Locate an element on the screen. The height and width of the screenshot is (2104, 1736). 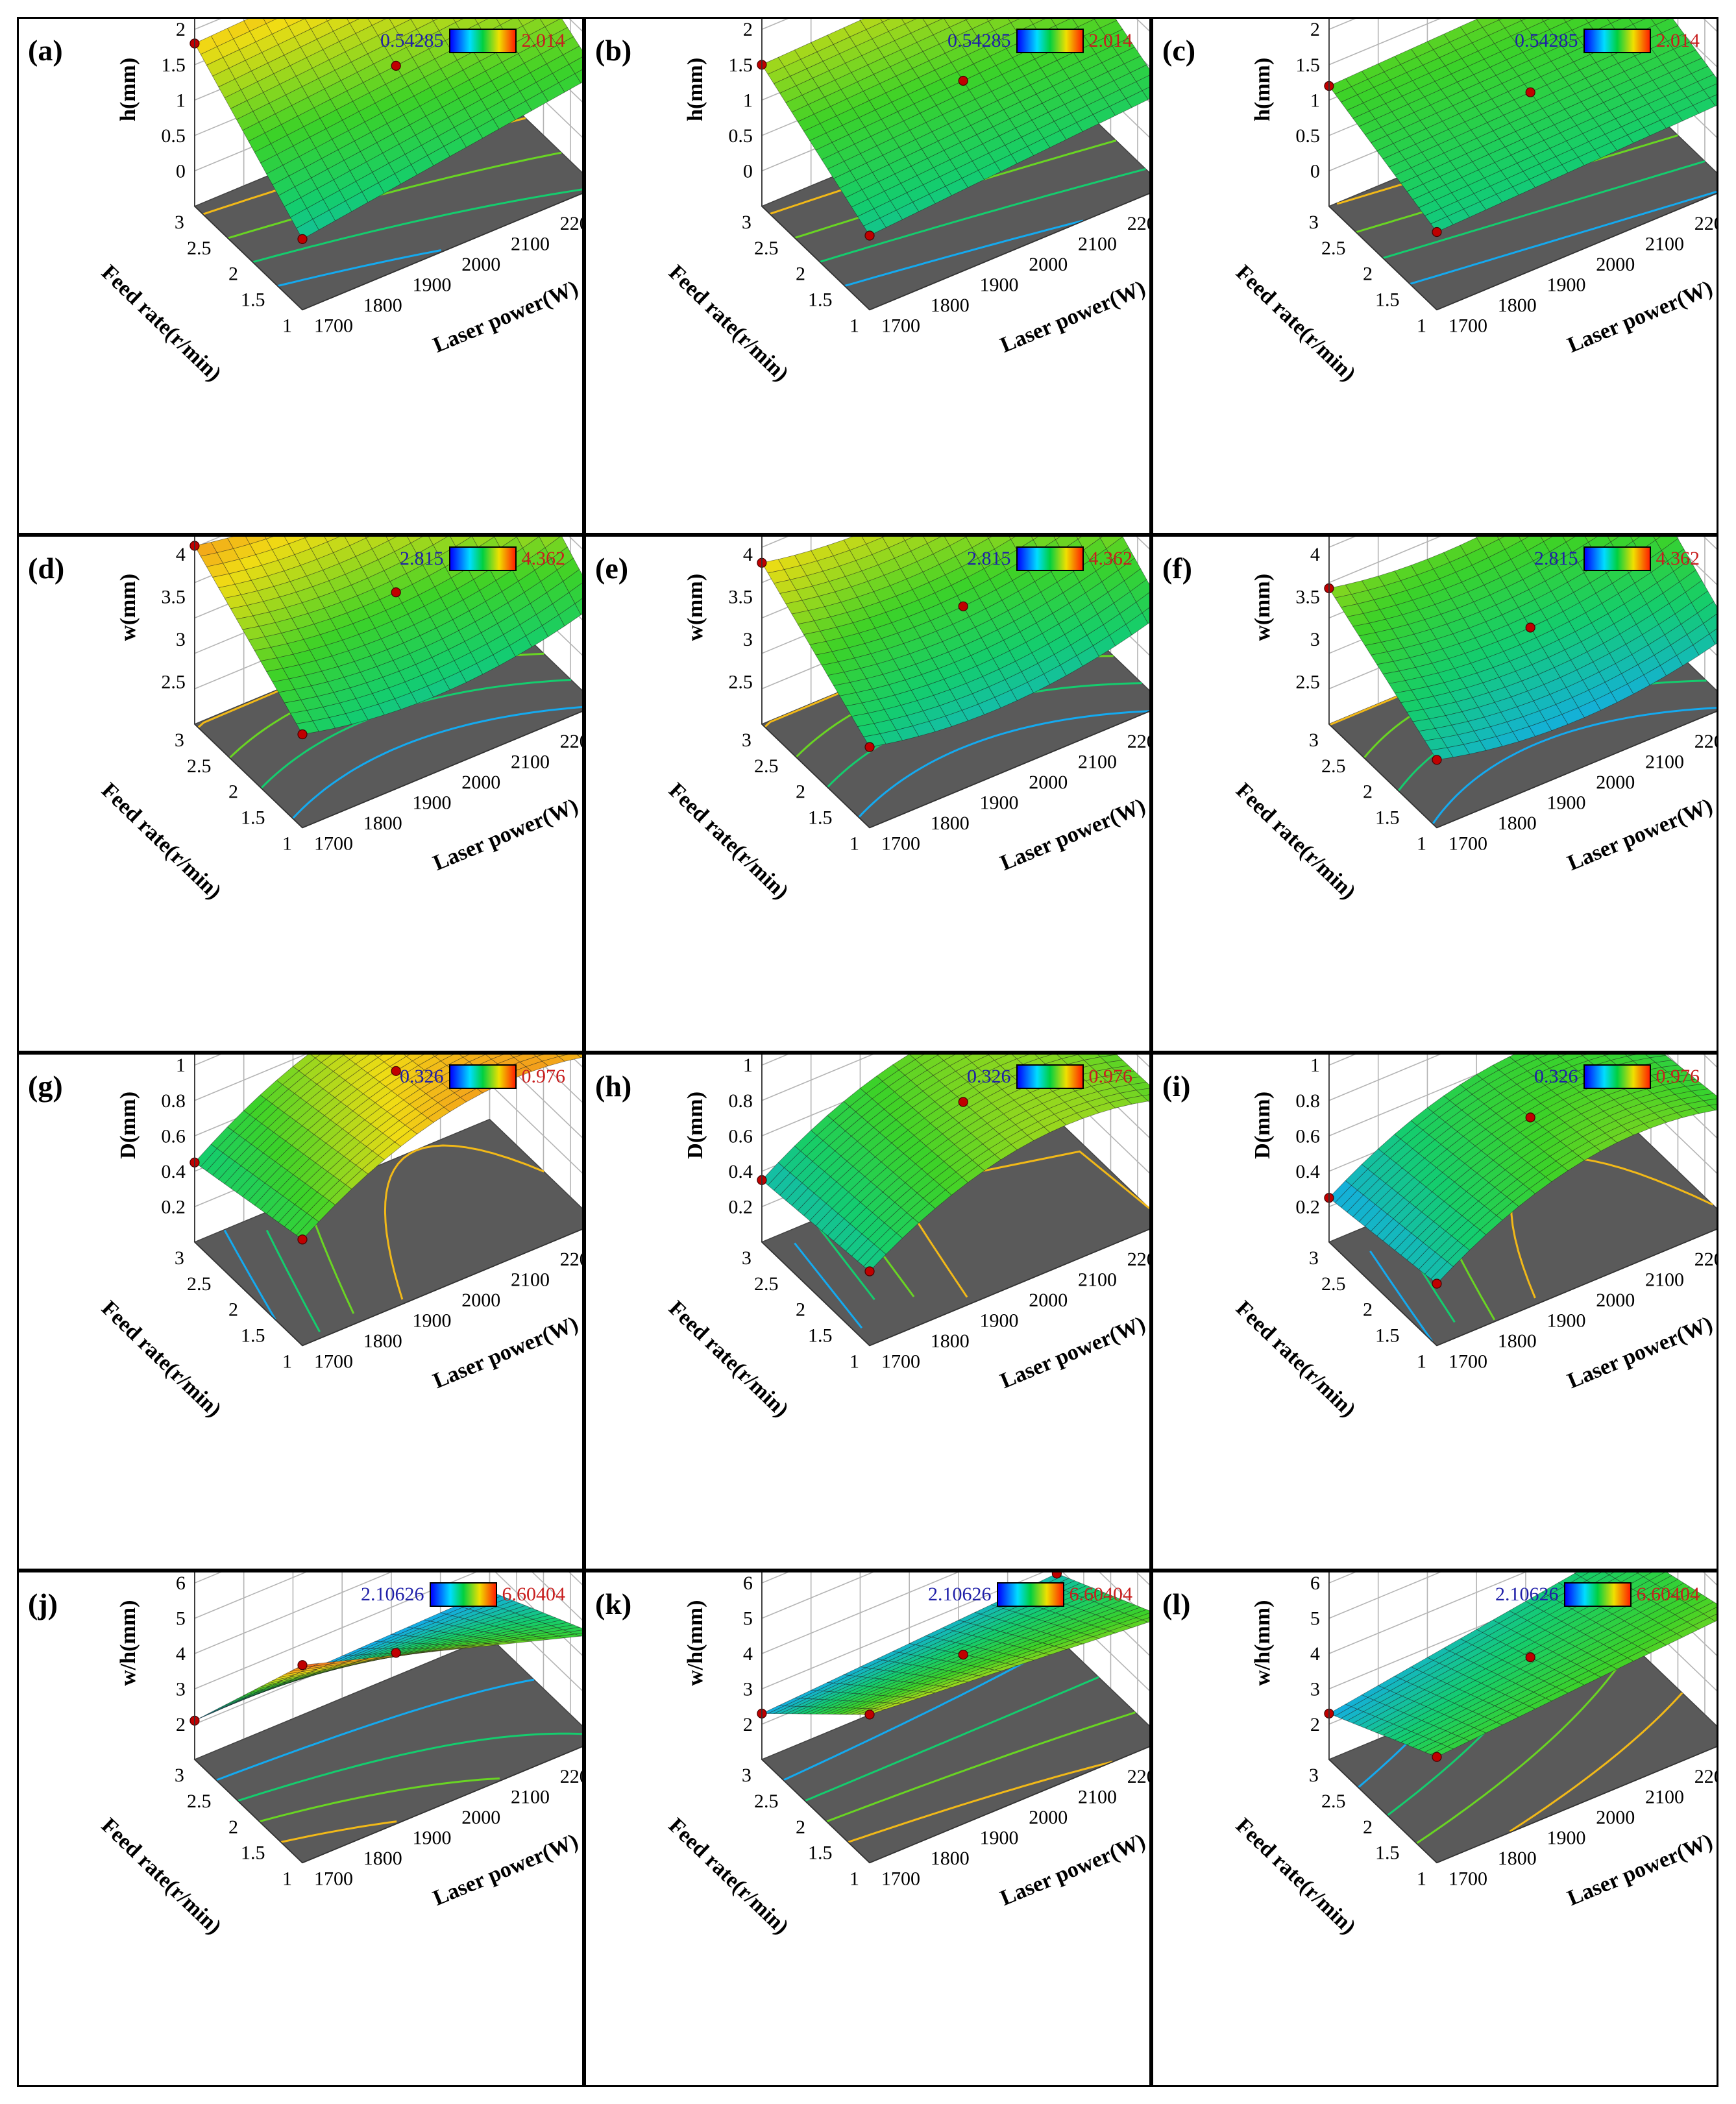
panel-label: (f) is located at coordinates (1177, 568).